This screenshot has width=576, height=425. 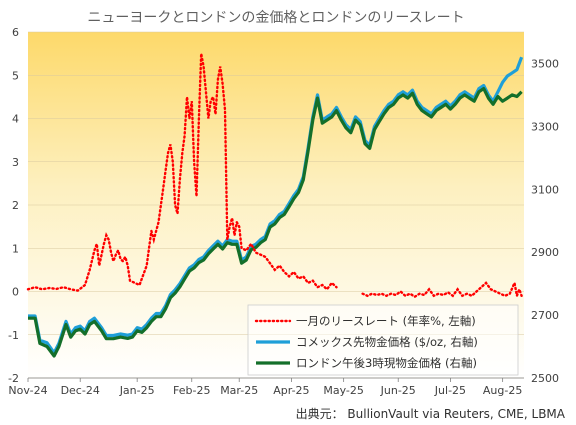 I want to click on legend-box, so click(x=383, y=340).